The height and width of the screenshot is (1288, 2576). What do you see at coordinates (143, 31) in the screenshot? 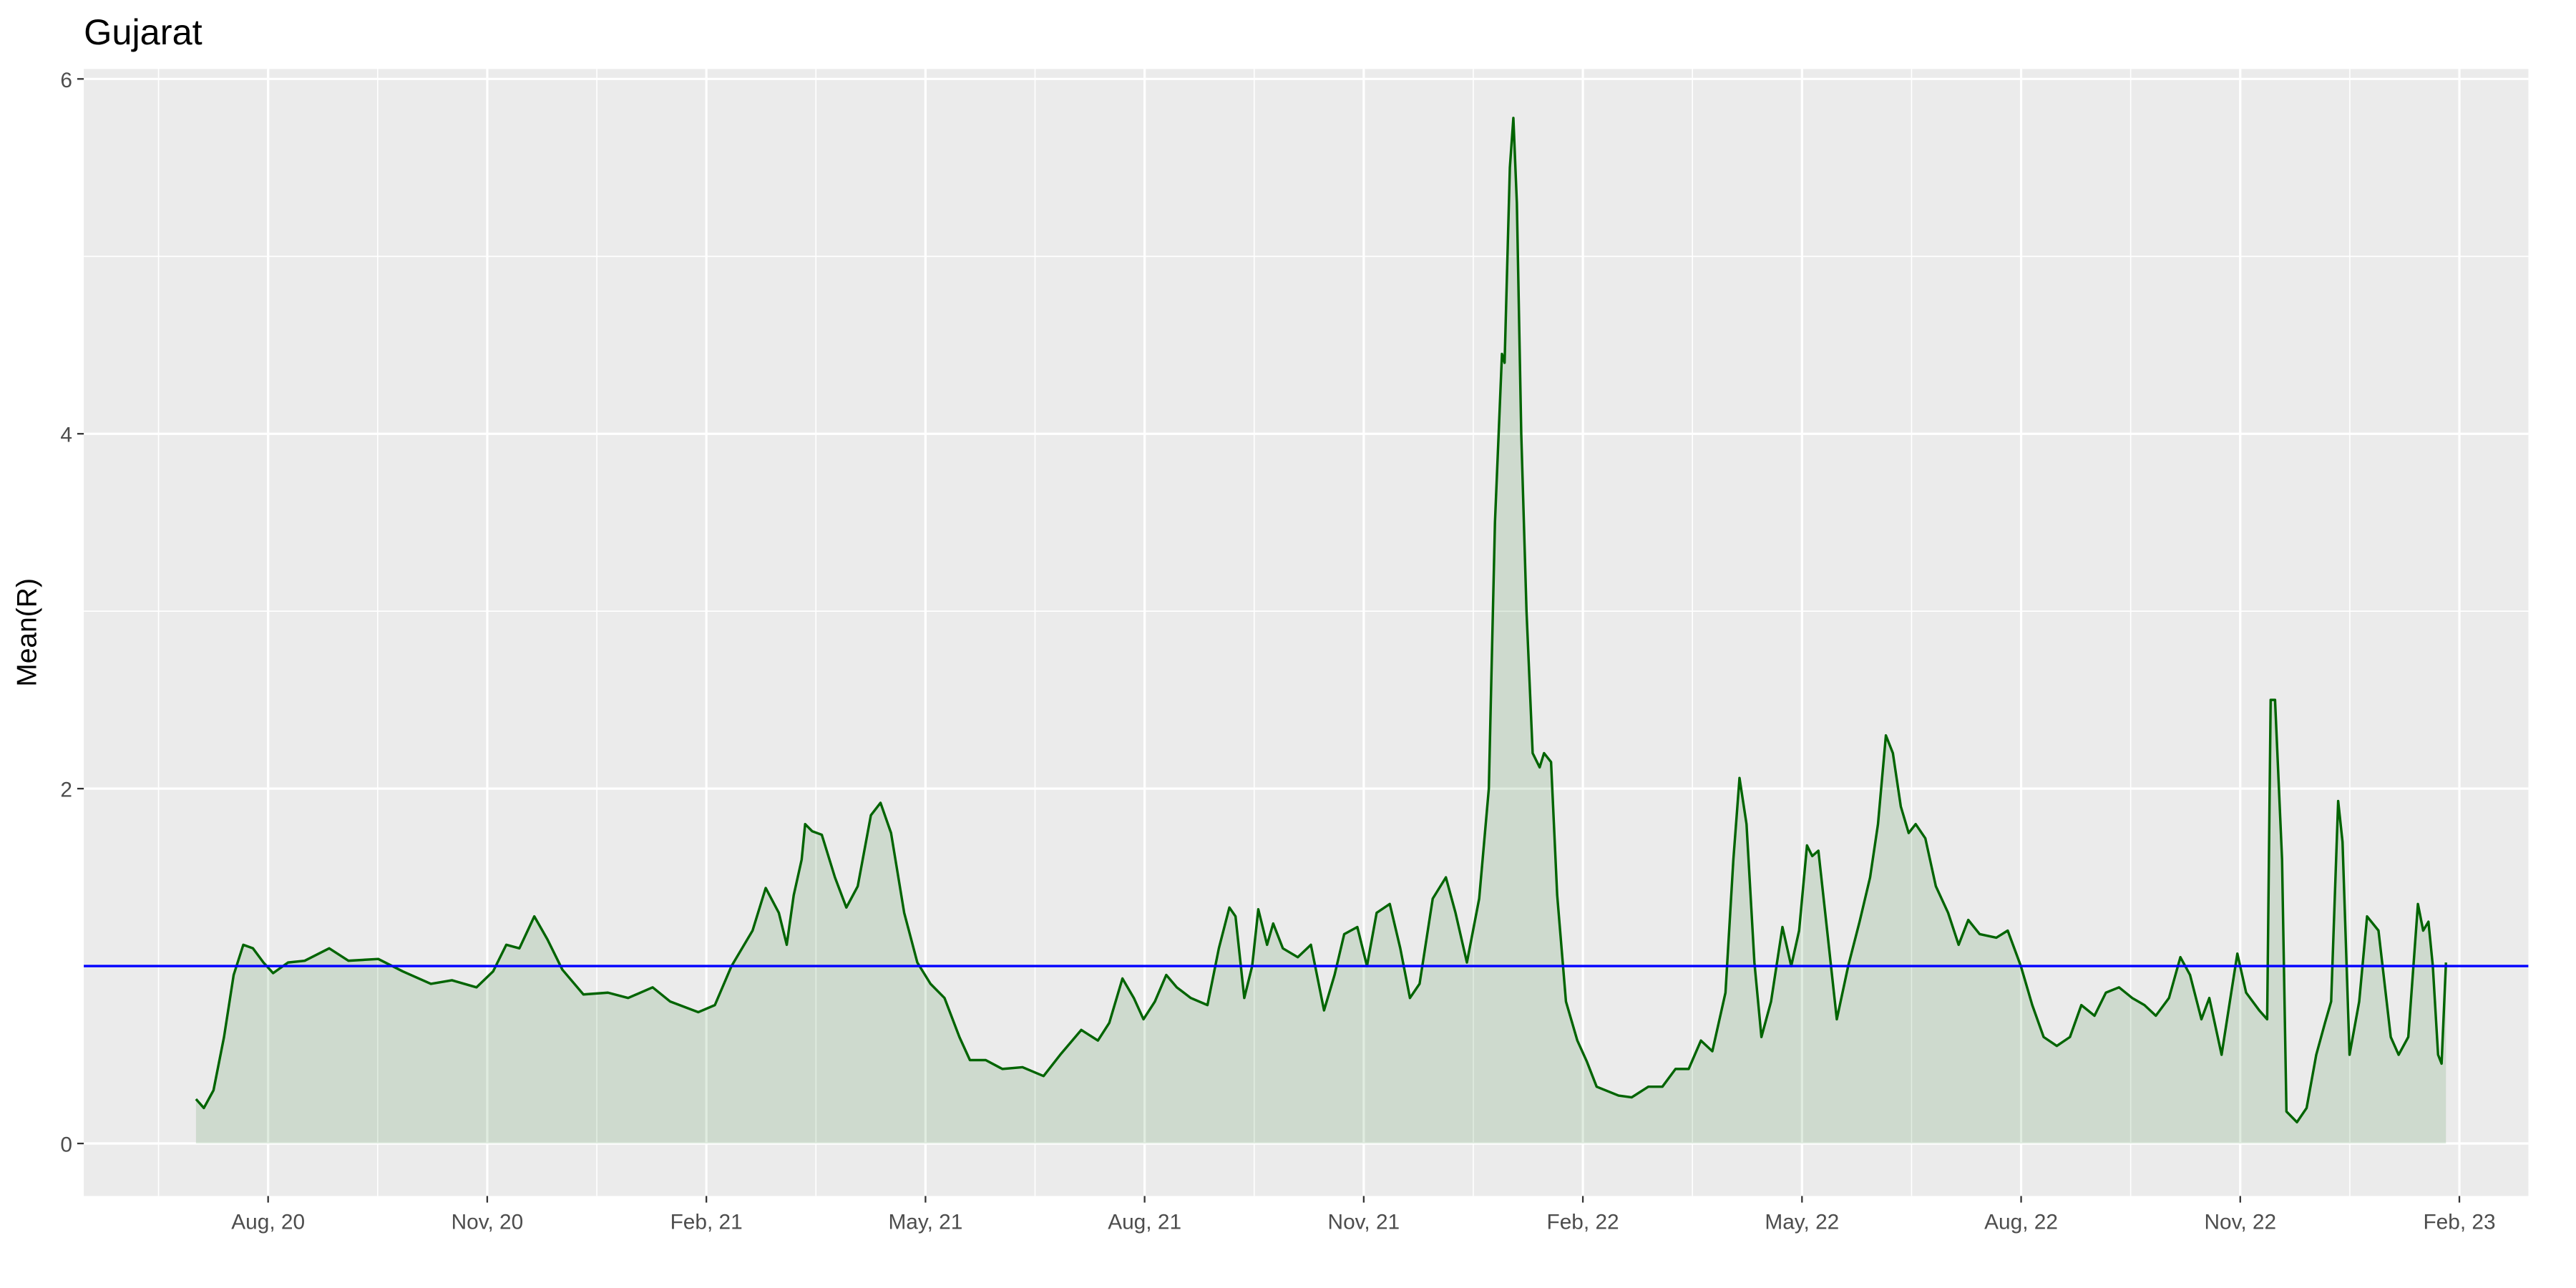
I see `chart-title: Gujarat` at bounding box center [143, 31].